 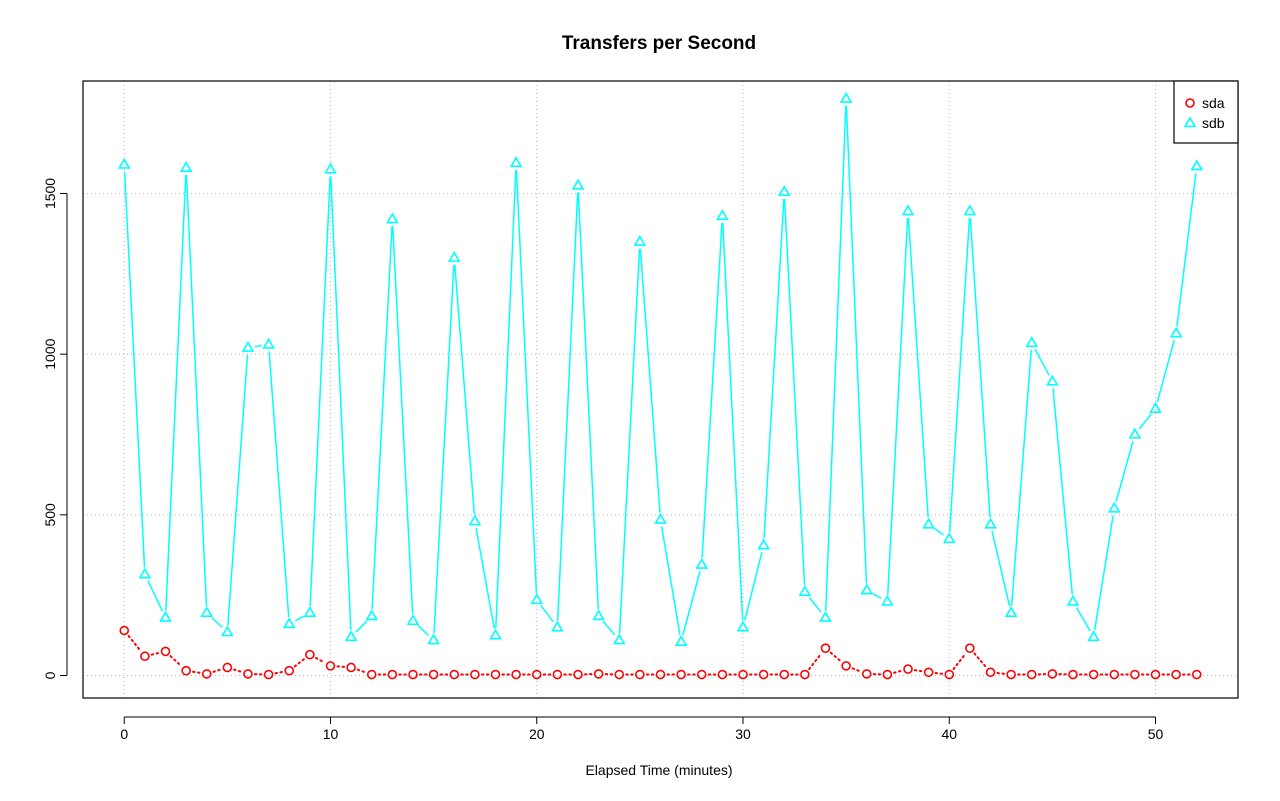 I want to click on x-tick-label: 30, so click(x=743, y=734).